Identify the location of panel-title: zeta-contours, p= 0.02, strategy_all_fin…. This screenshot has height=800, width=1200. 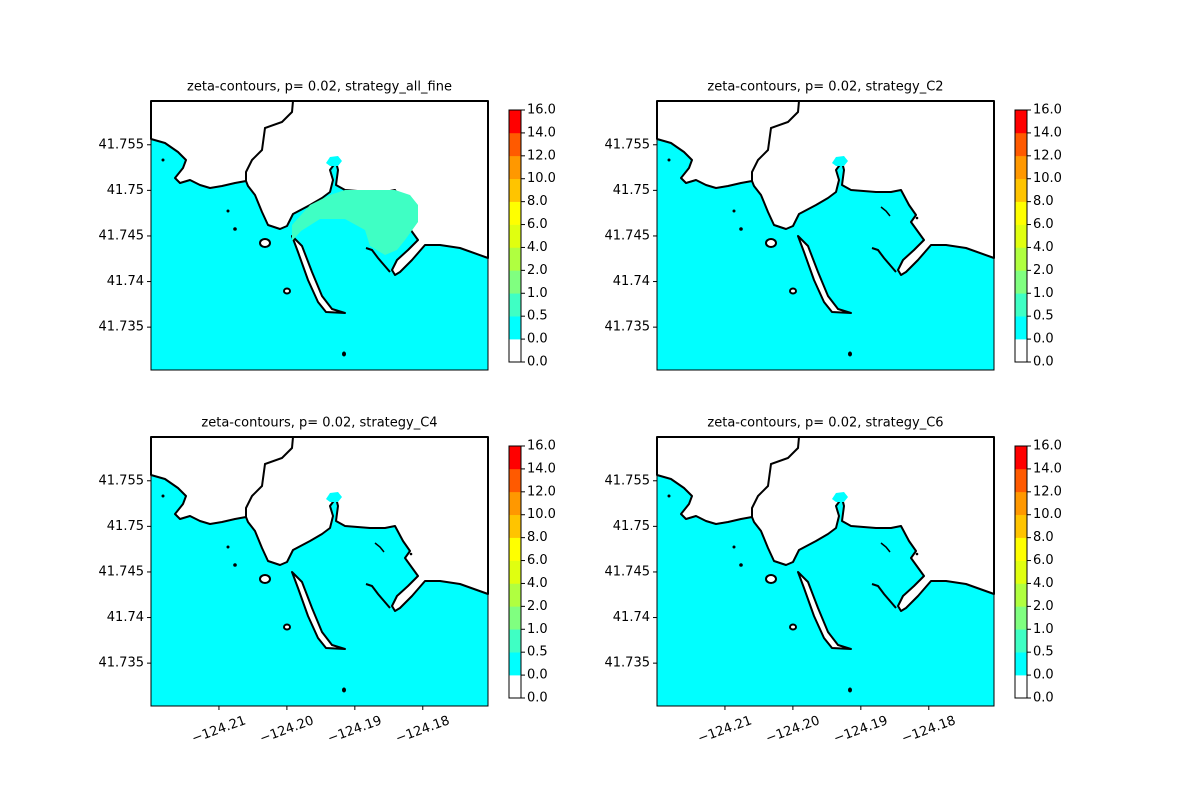
(319, 87).